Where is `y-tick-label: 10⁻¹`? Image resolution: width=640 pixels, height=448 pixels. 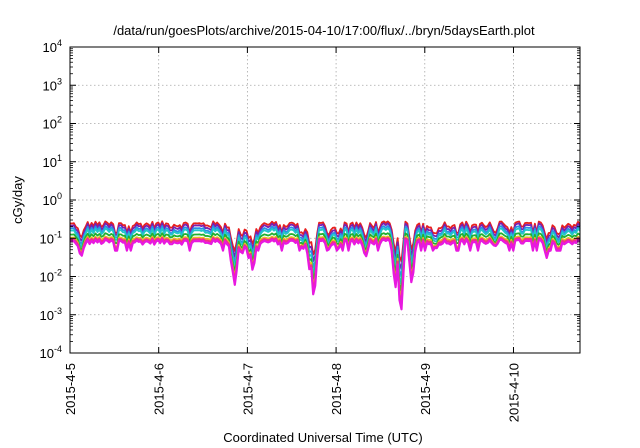 y-tick-label: 10⁻¹ is located at coordinates (51, 237).